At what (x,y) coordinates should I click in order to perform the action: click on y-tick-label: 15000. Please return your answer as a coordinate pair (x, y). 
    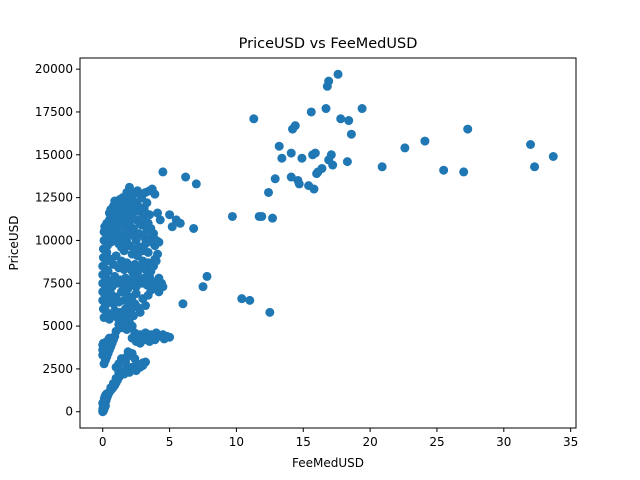
    Looking at the image, I should click on (54, 155).